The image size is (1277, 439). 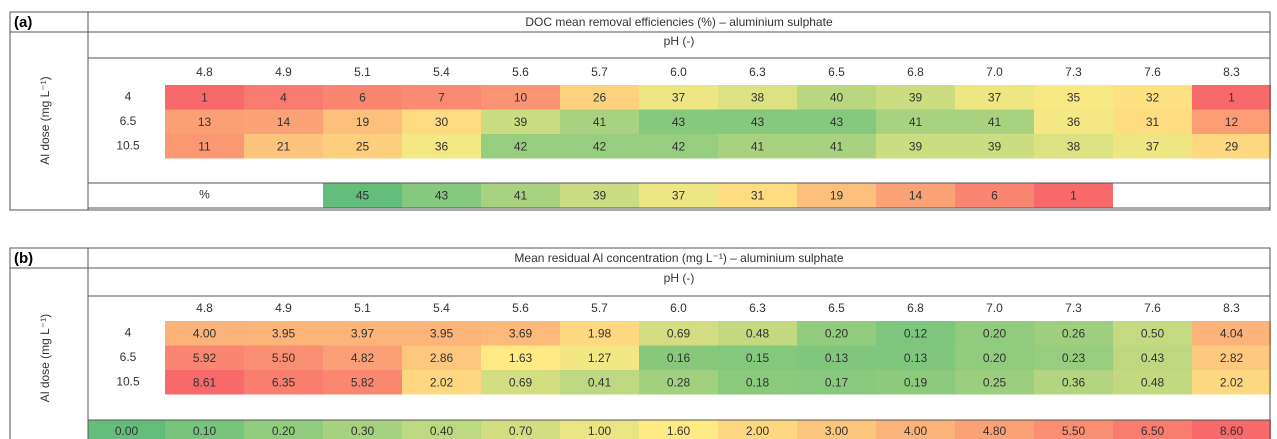 What do you see at coordinates (1232, 122) in the screenshot?
I see `cell-value: 12` at bounding box center [1232, 122].